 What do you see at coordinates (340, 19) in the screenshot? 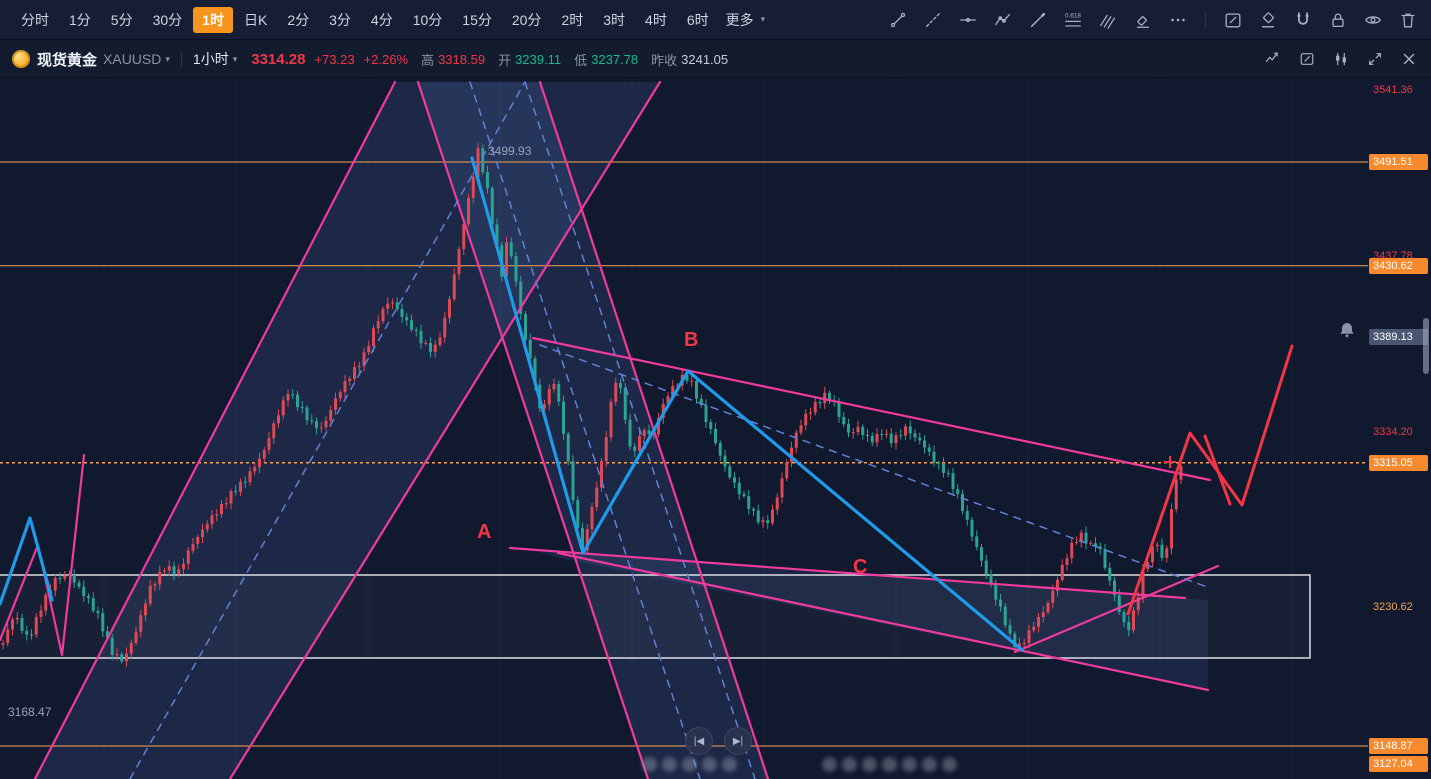
I see `timeframe-3分: 3分` at bounding box center [340, 19].